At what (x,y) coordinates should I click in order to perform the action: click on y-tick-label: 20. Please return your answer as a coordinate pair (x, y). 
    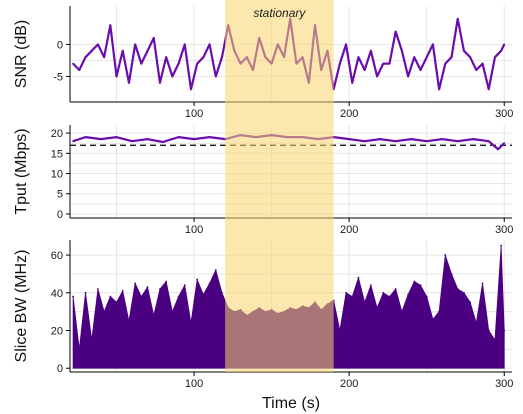
    Looking at the image, I should click on (57, 332).